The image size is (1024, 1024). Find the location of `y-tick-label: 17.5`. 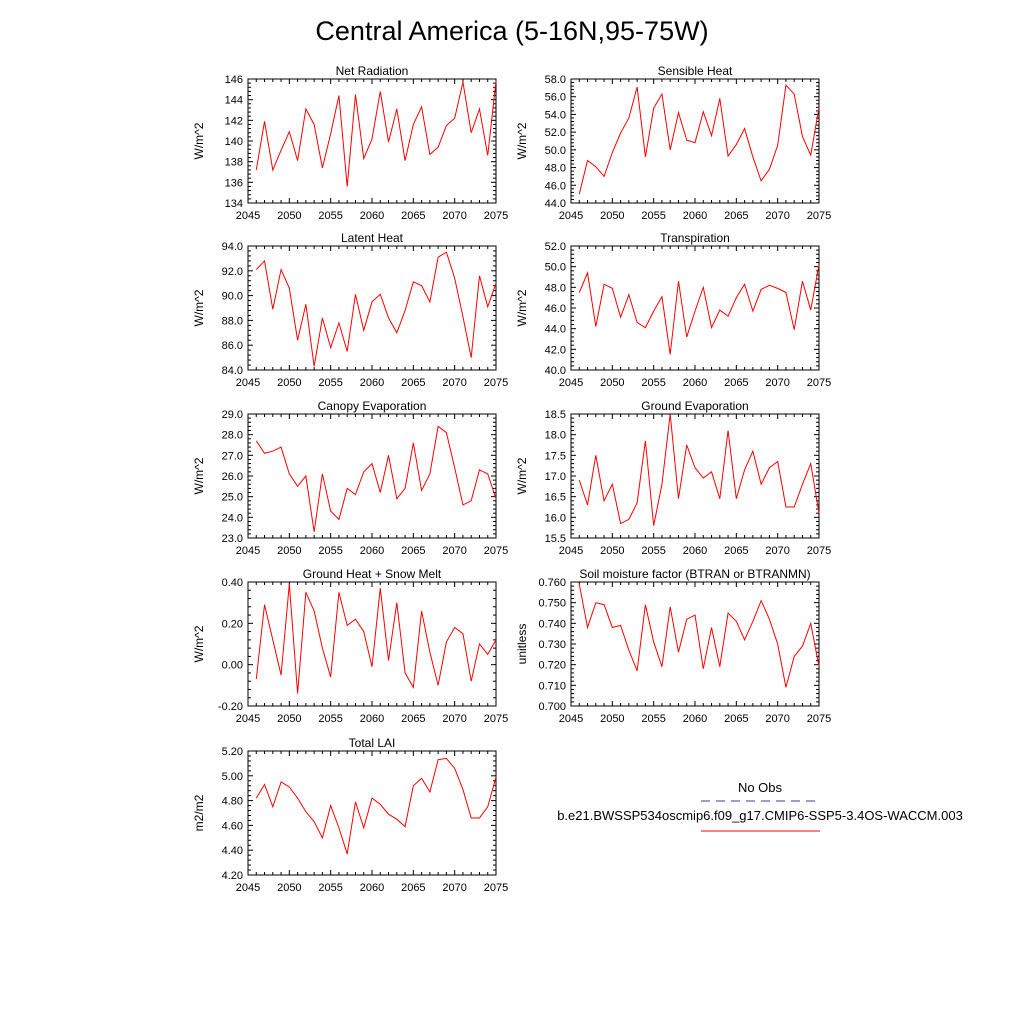

y-tick-label: 17.5 is located at coordinates (555, 456).